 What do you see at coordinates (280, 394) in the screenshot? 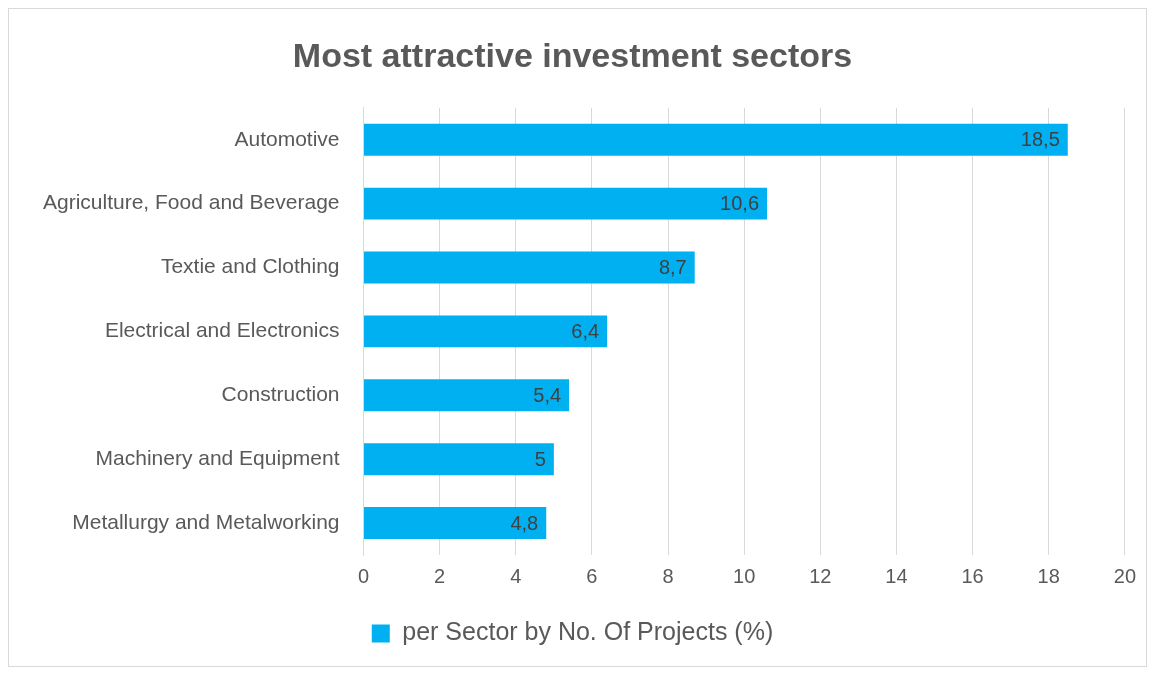
I see `y-tick-label: Construction` at bounding box center [280, 394].